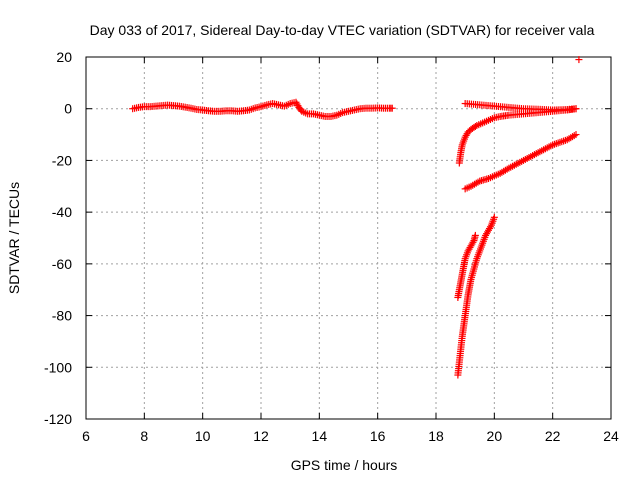 Image resolution: width=640 pixels, height=480 pixels. Describe the element at coordinates (378, 436) in the screenshot. I see `x-tick-label: 16` at that location.